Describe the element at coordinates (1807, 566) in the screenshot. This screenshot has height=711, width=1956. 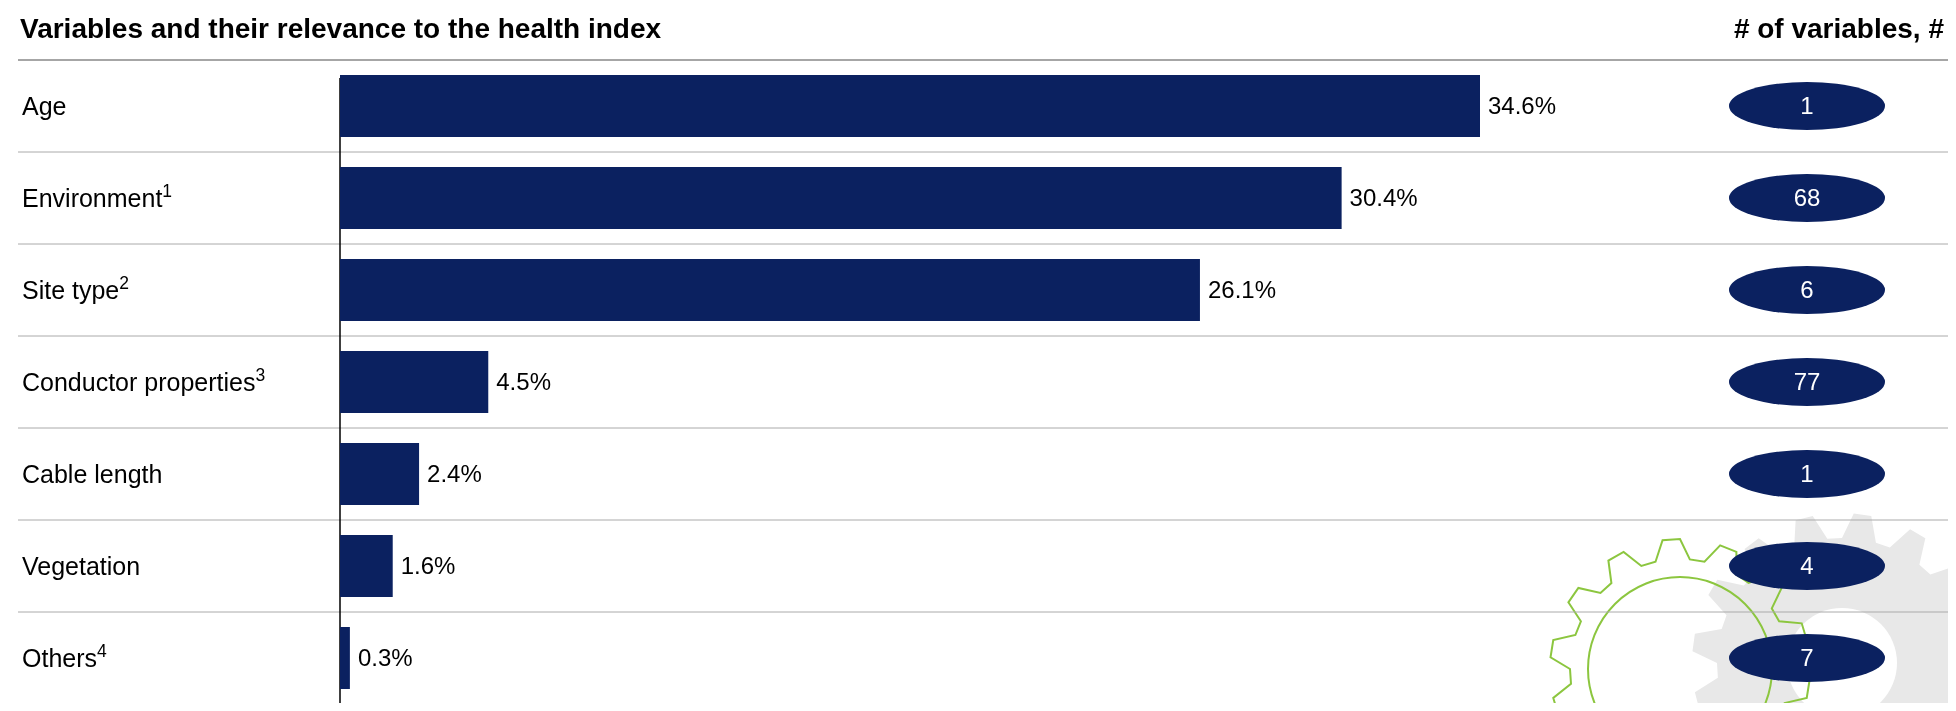
I see `text: 4` at that location.